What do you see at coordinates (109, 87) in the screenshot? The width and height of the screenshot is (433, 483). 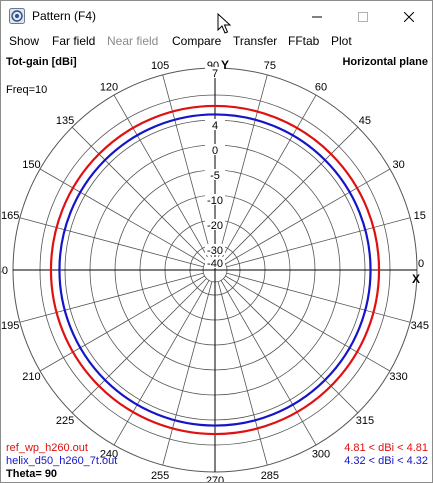 I see `angle-label: 120` at bounding box center [109, 87].